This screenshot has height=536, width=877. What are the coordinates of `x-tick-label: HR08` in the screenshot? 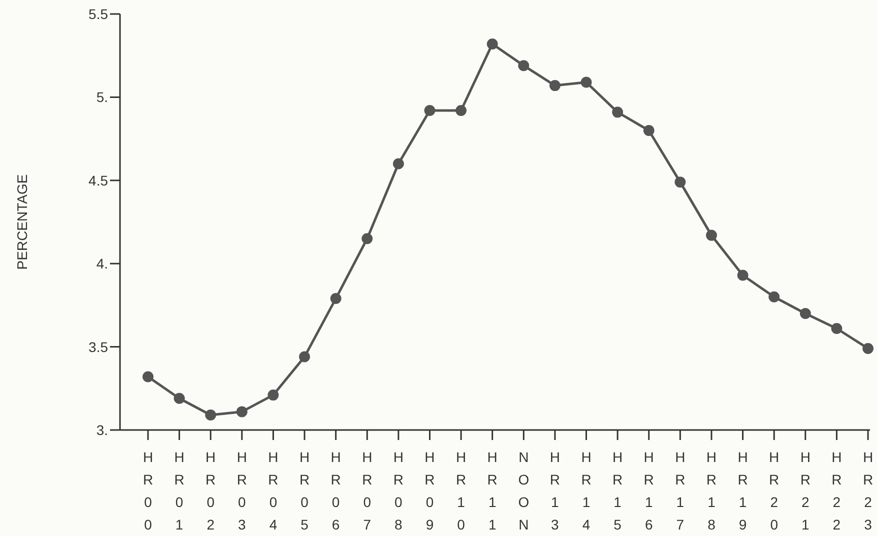 It's located at (398, 490).